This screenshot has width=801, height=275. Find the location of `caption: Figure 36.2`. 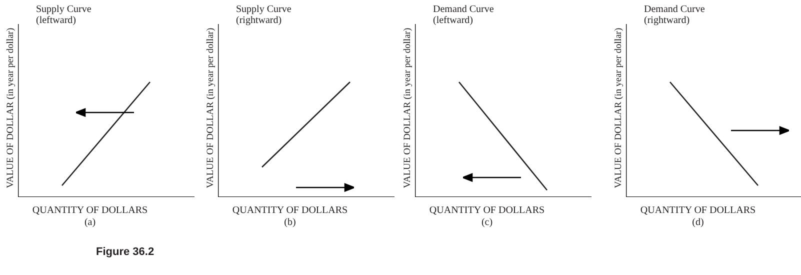

caption: Figure 36.2 is located at coordinates (125, 252).